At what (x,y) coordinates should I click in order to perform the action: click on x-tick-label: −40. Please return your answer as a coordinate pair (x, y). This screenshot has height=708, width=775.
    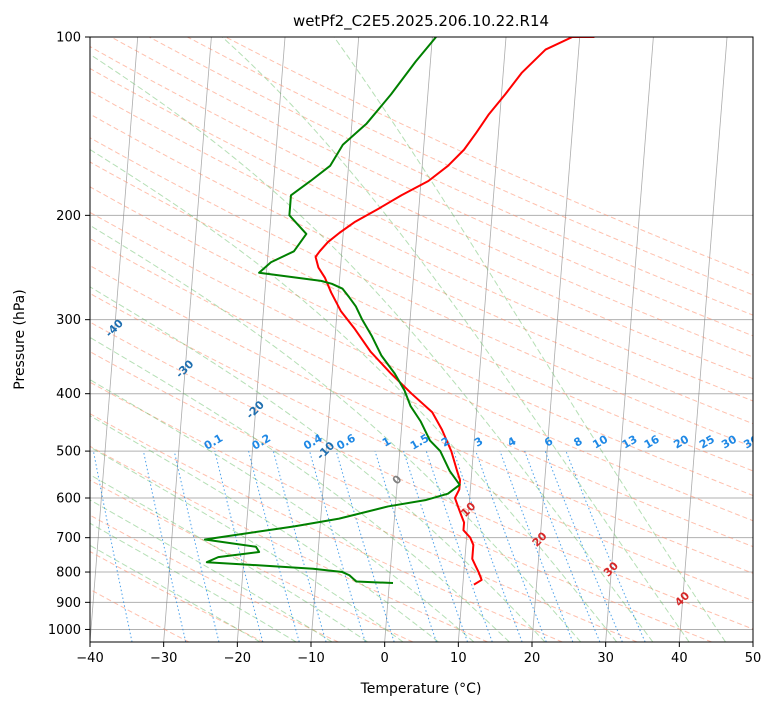
    Looking at the image, I should click on (89, 658).